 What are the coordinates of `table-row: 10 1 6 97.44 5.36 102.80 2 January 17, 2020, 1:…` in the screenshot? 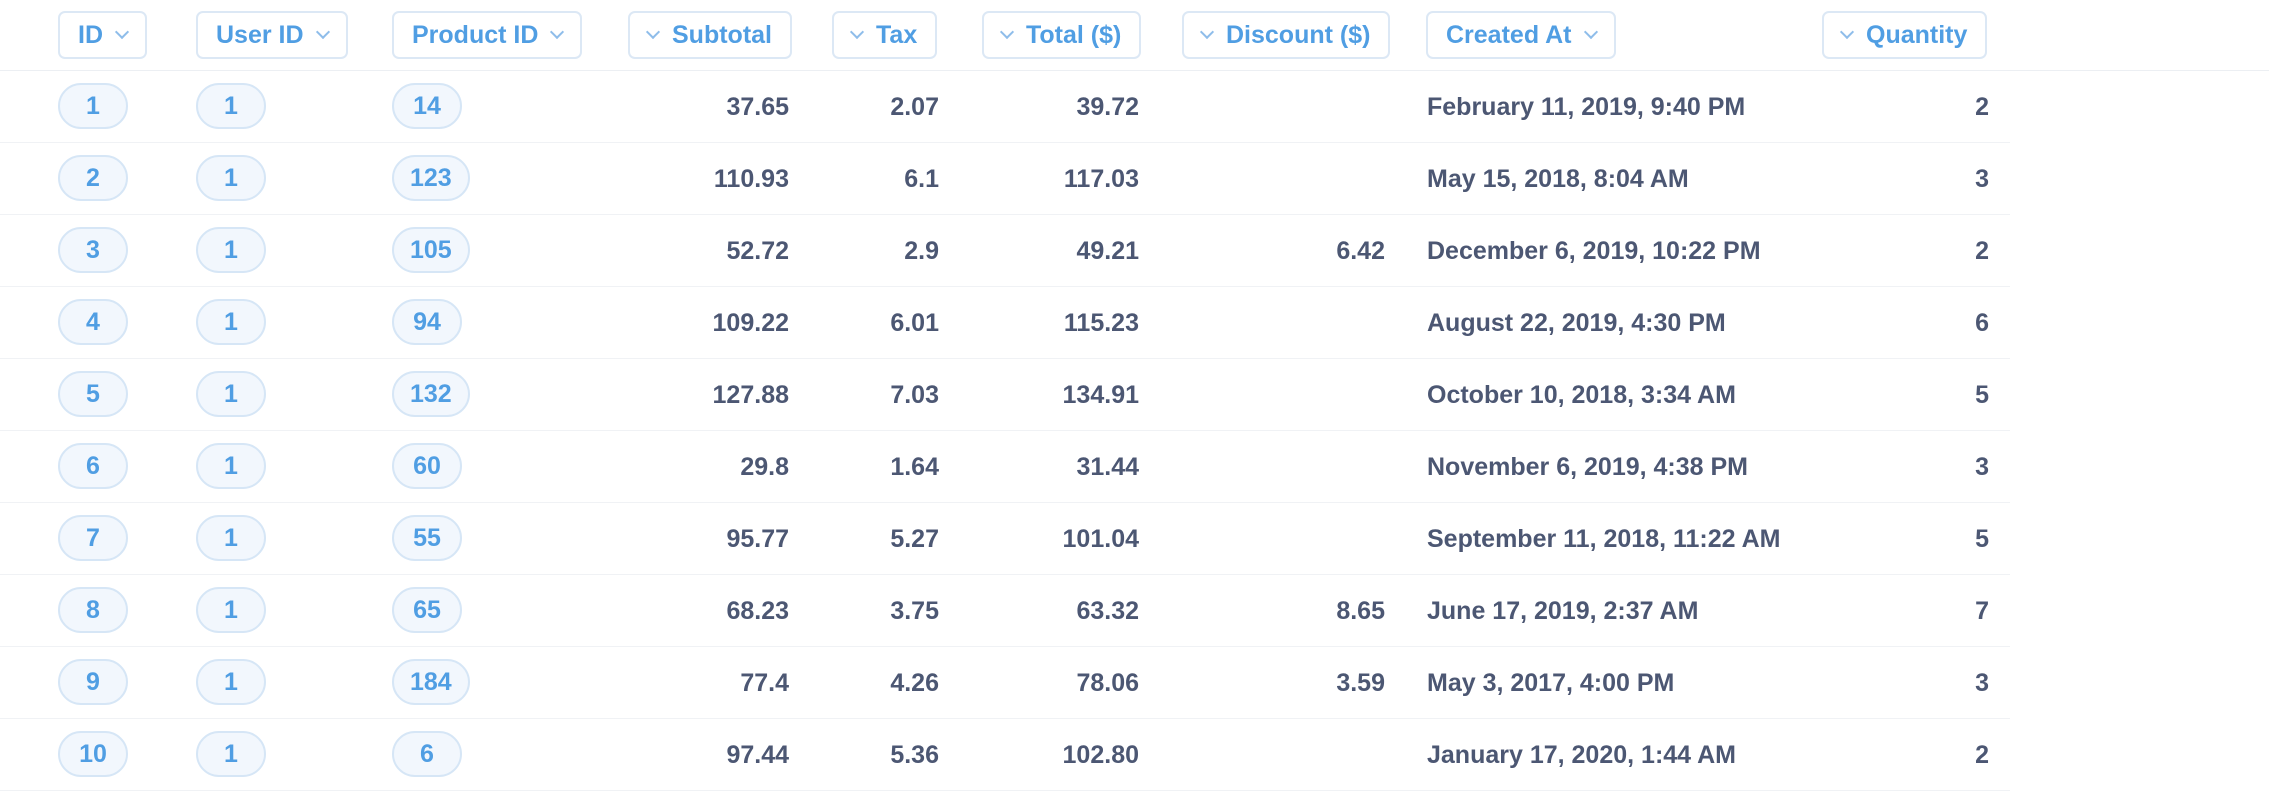 It's located at (1005, 755).